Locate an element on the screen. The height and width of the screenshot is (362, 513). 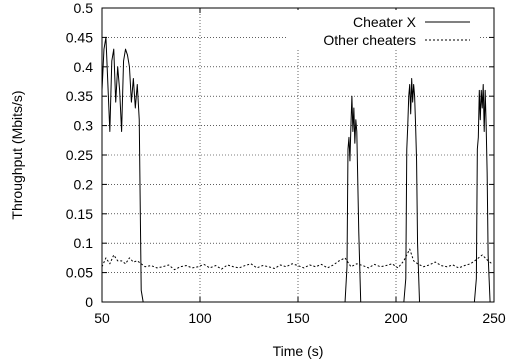
x-tick-label: 200 is located at coordinates (396, 318).